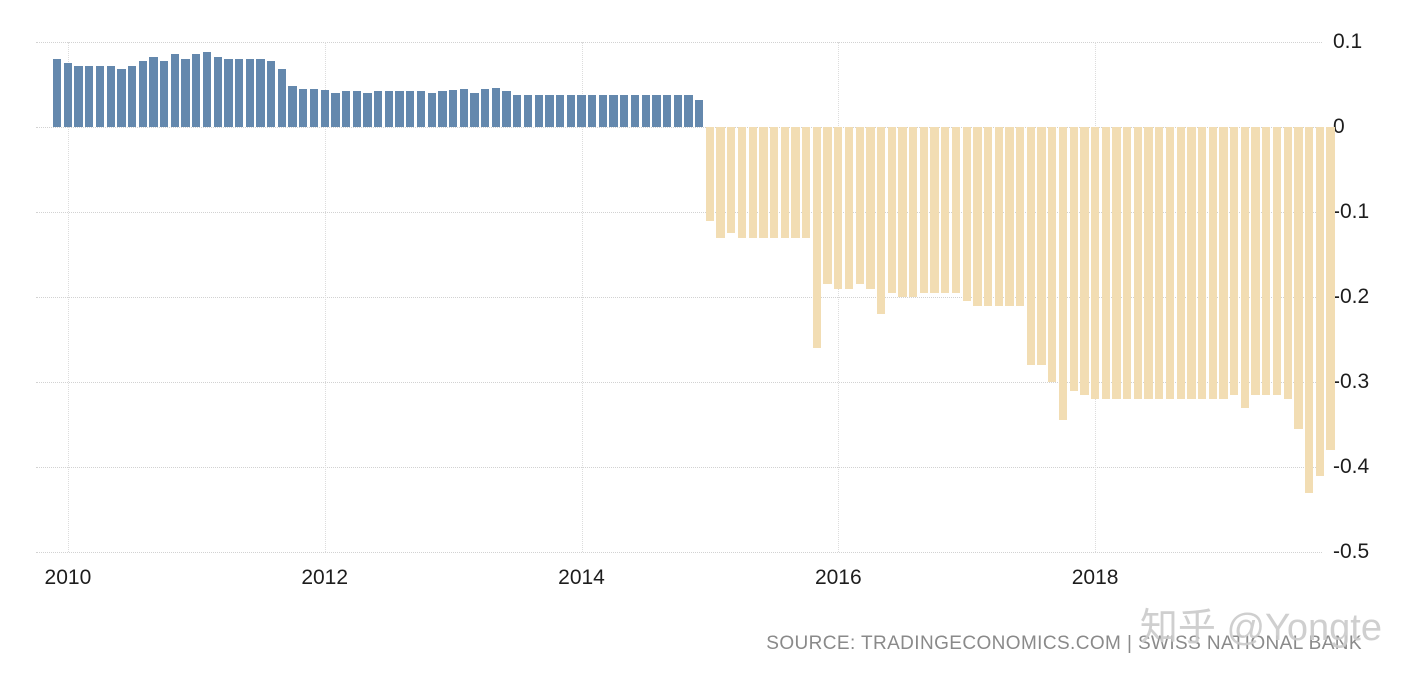 This screenshot has height=682, width=1428. What do you see at coordinates (1260, 628) in the screenshot?
I see `watermark-zhihu-yongte: 知乎 @Yongte` at bounding box center [1260, 628].